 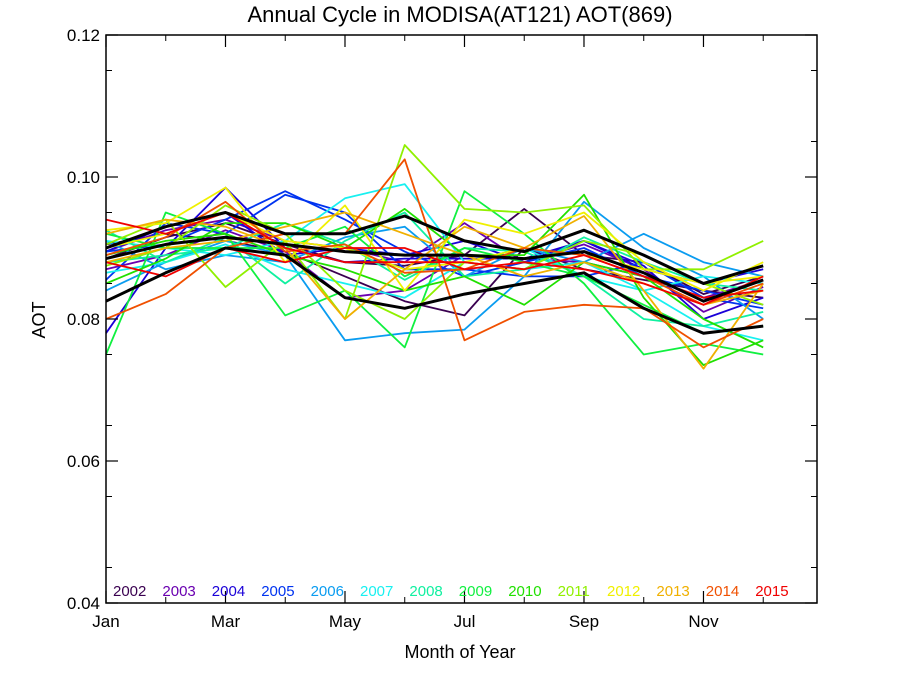 What do you see at coordinates (623, 591) in the screenshot?
I see `legend-label-2012: 2012` at bounding box center [623, 591].